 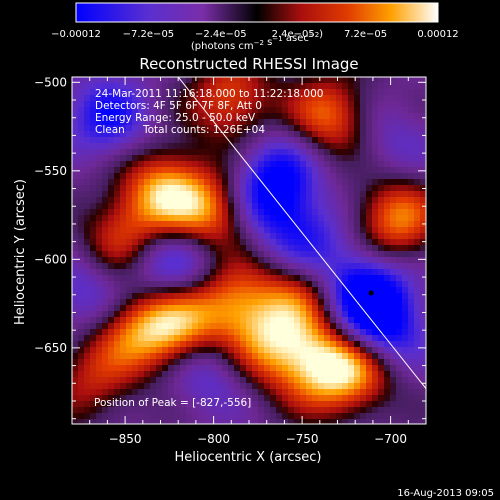 I want to click on colorbar-tick-label: −7.2e−05, so click(x=149, y=34).